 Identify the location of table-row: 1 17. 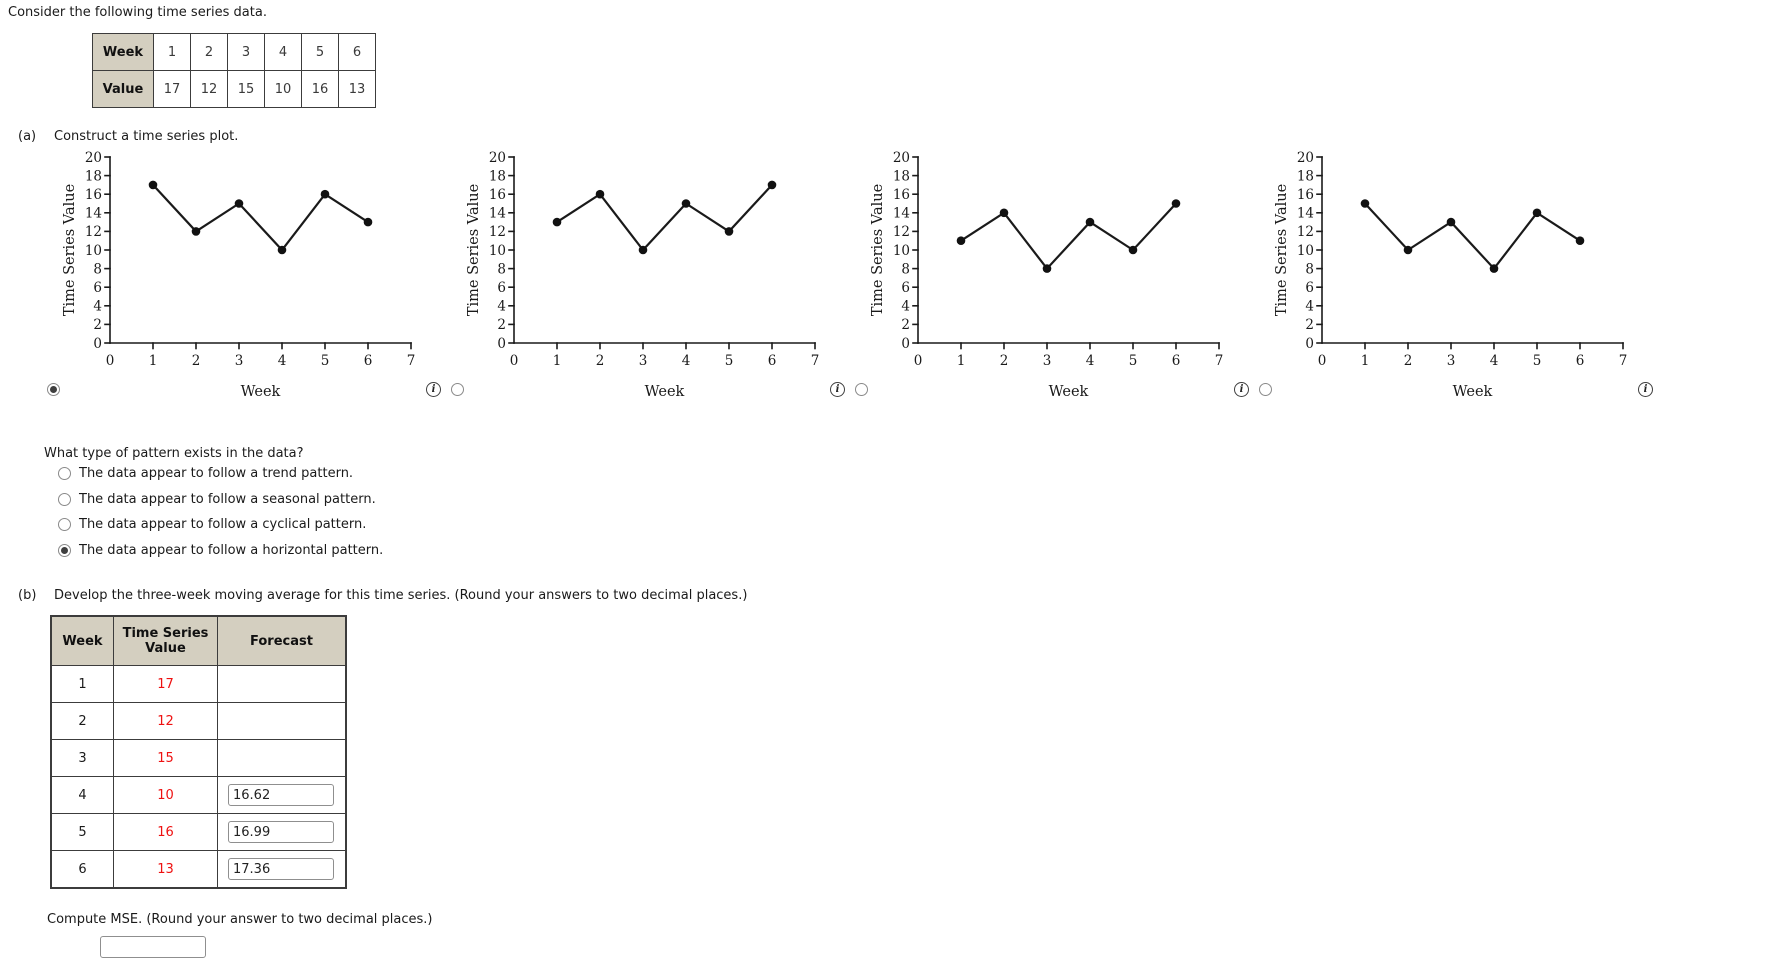
(198, 684).